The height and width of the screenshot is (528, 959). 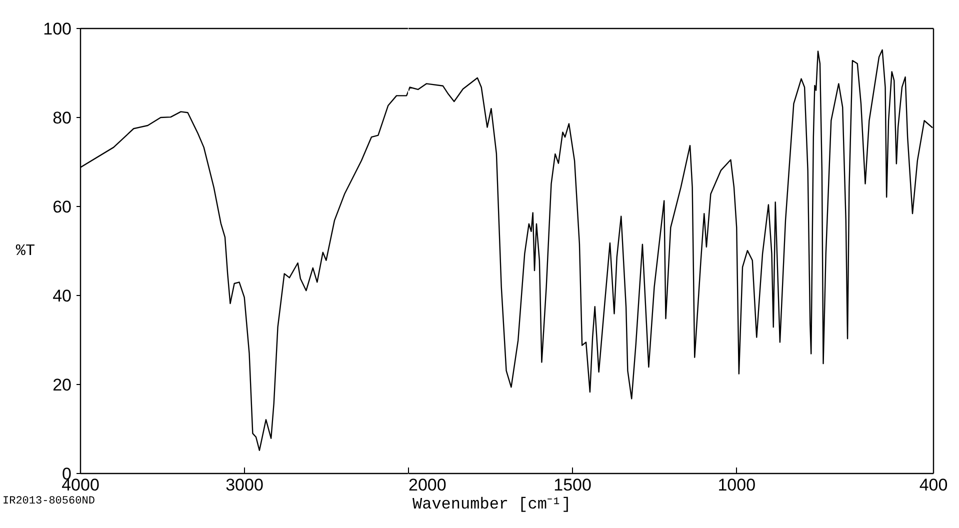 What do you see at coordinates (57, 29) in the screenshot?
I see `y-tick-label: 100` at bounding box center [57, 29].